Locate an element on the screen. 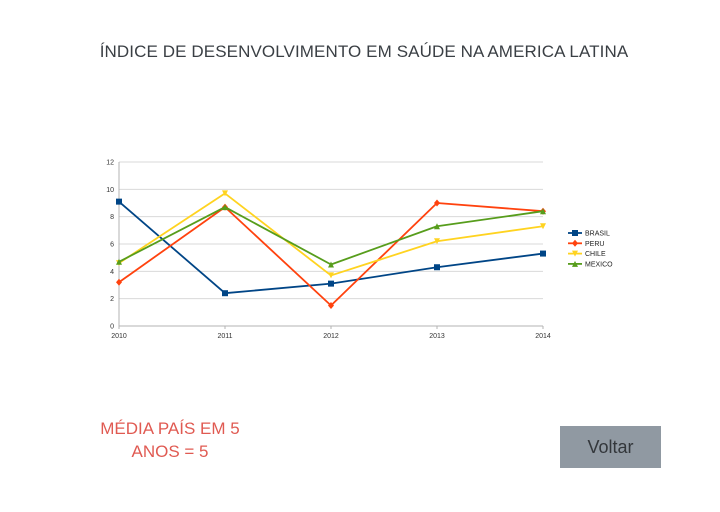 The height and width of the screenshot is (512, 720). series-line-brasil is located at coordinates (331, 247).